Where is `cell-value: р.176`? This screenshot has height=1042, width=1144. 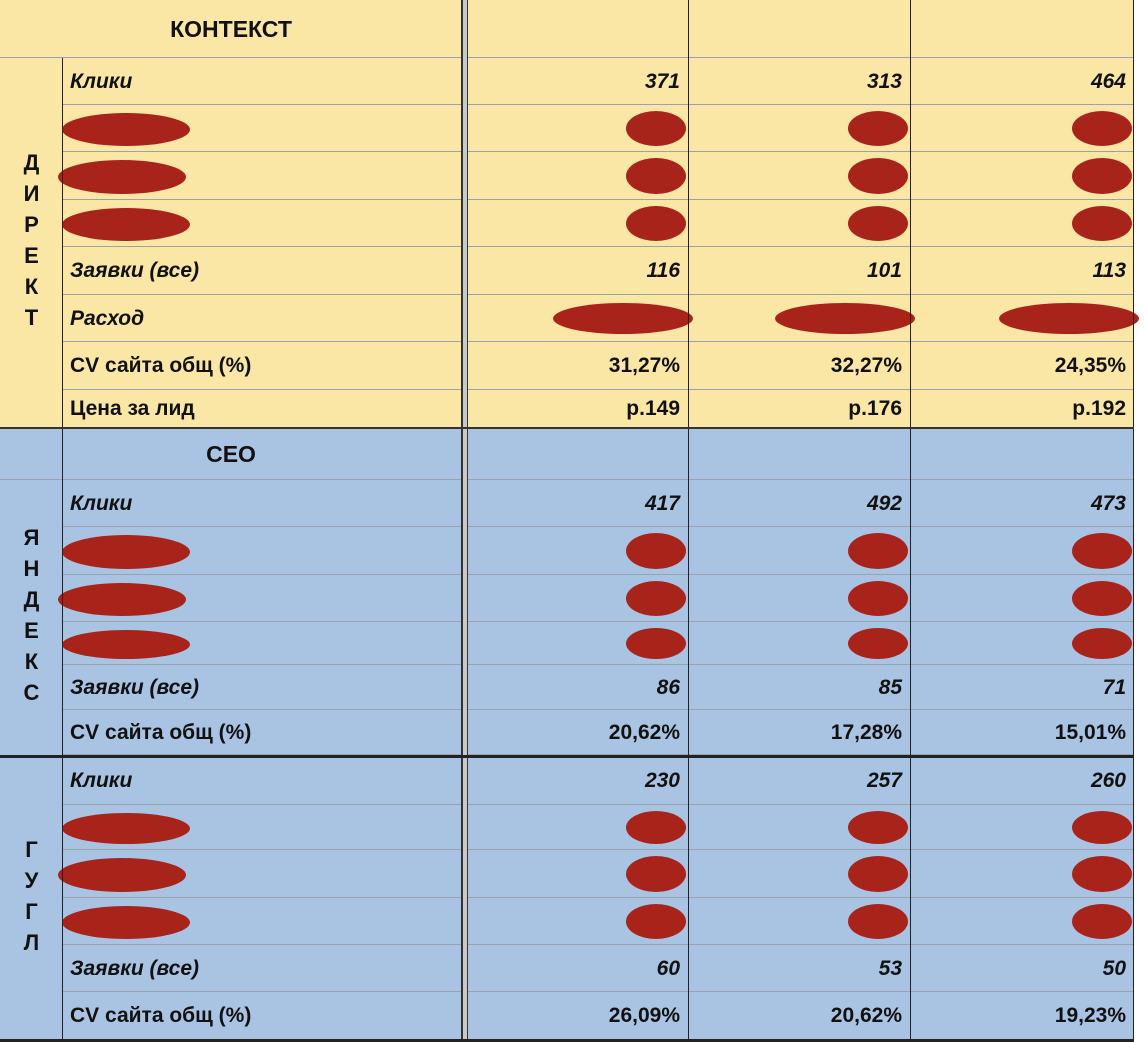 cell-value: р.176 is located at coordinates (875, 408).